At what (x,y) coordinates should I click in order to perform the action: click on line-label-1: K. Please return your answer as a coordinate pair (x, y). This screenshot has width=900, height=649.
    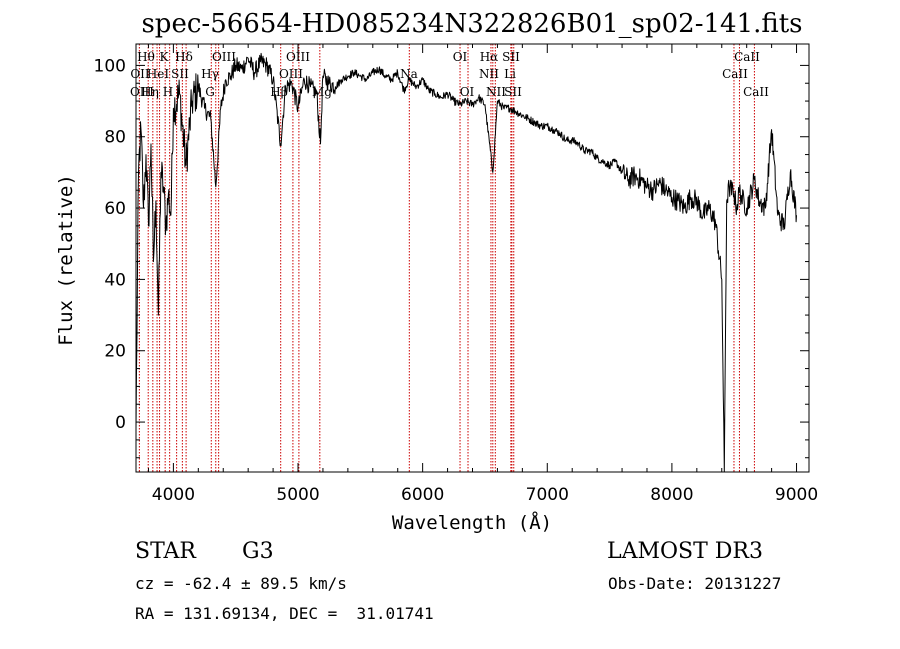
    Looking at the image, I should click on (165, 57).